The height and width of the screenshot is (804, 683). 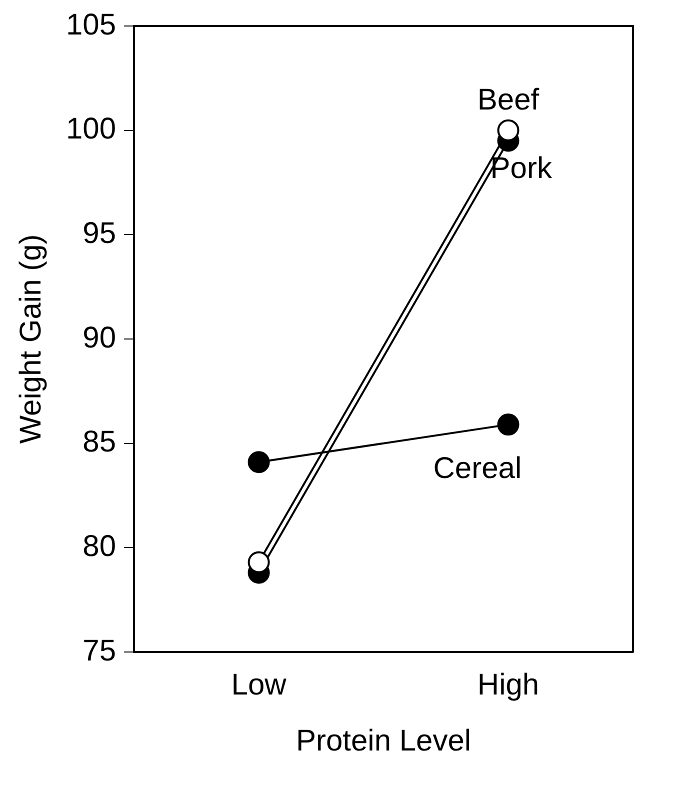 What do you see at coordinates (477, 468) in the screenshot?
I see `series-label: Cereal` at bounding box center [477, 468].